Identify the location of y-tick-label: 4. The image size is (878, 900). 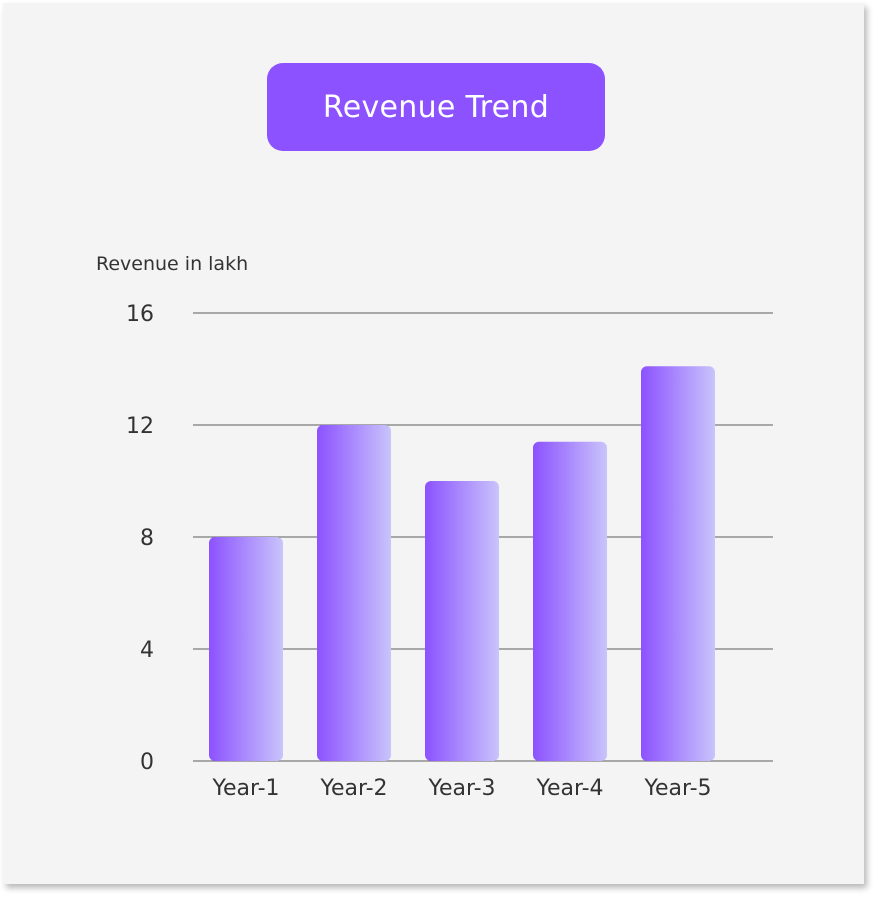
(147, 650).